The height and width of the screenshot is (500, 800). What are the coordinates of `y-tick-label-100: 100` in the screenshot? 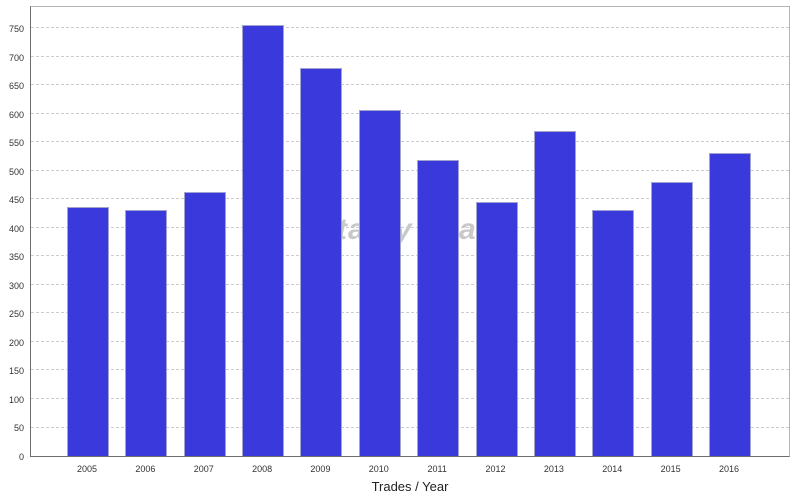 It's located at (16, 399).